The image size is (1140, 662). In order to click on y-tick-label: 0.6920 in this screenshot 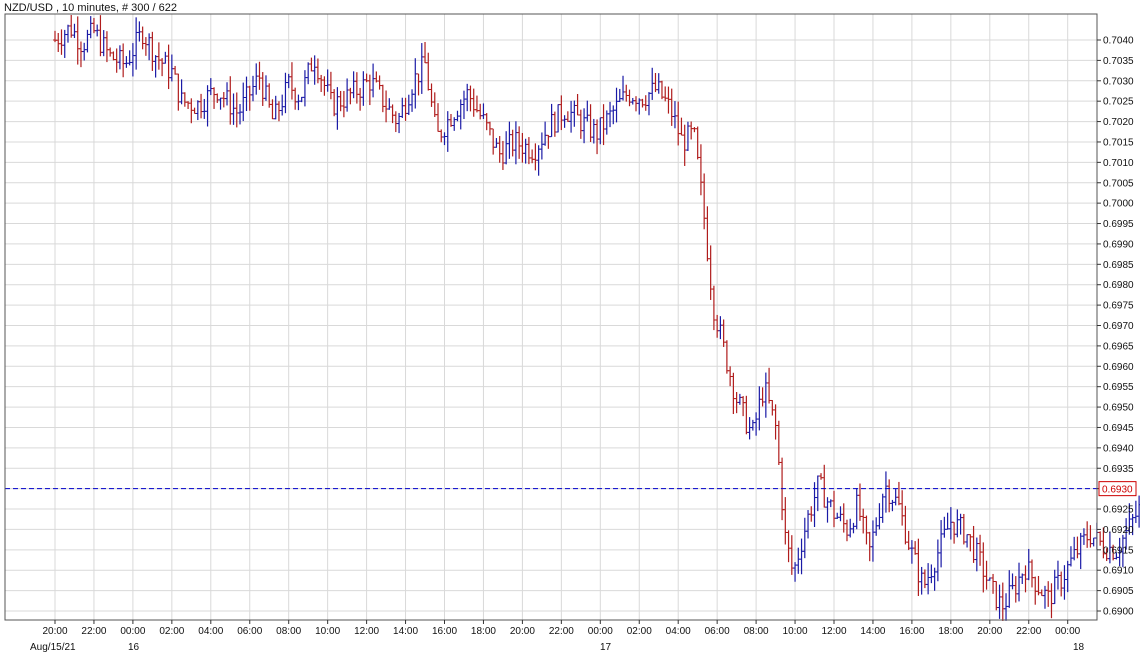, I will do `click(1118, 530)`.